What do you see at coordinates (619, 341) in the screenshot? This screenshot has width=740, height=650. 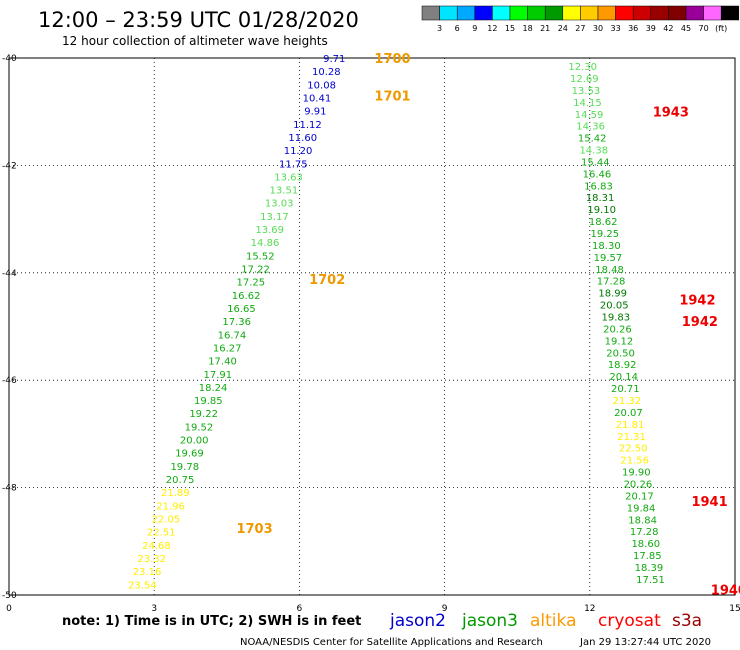 I see `wave-height-value: 19.12` at bounding box center [619, 341].